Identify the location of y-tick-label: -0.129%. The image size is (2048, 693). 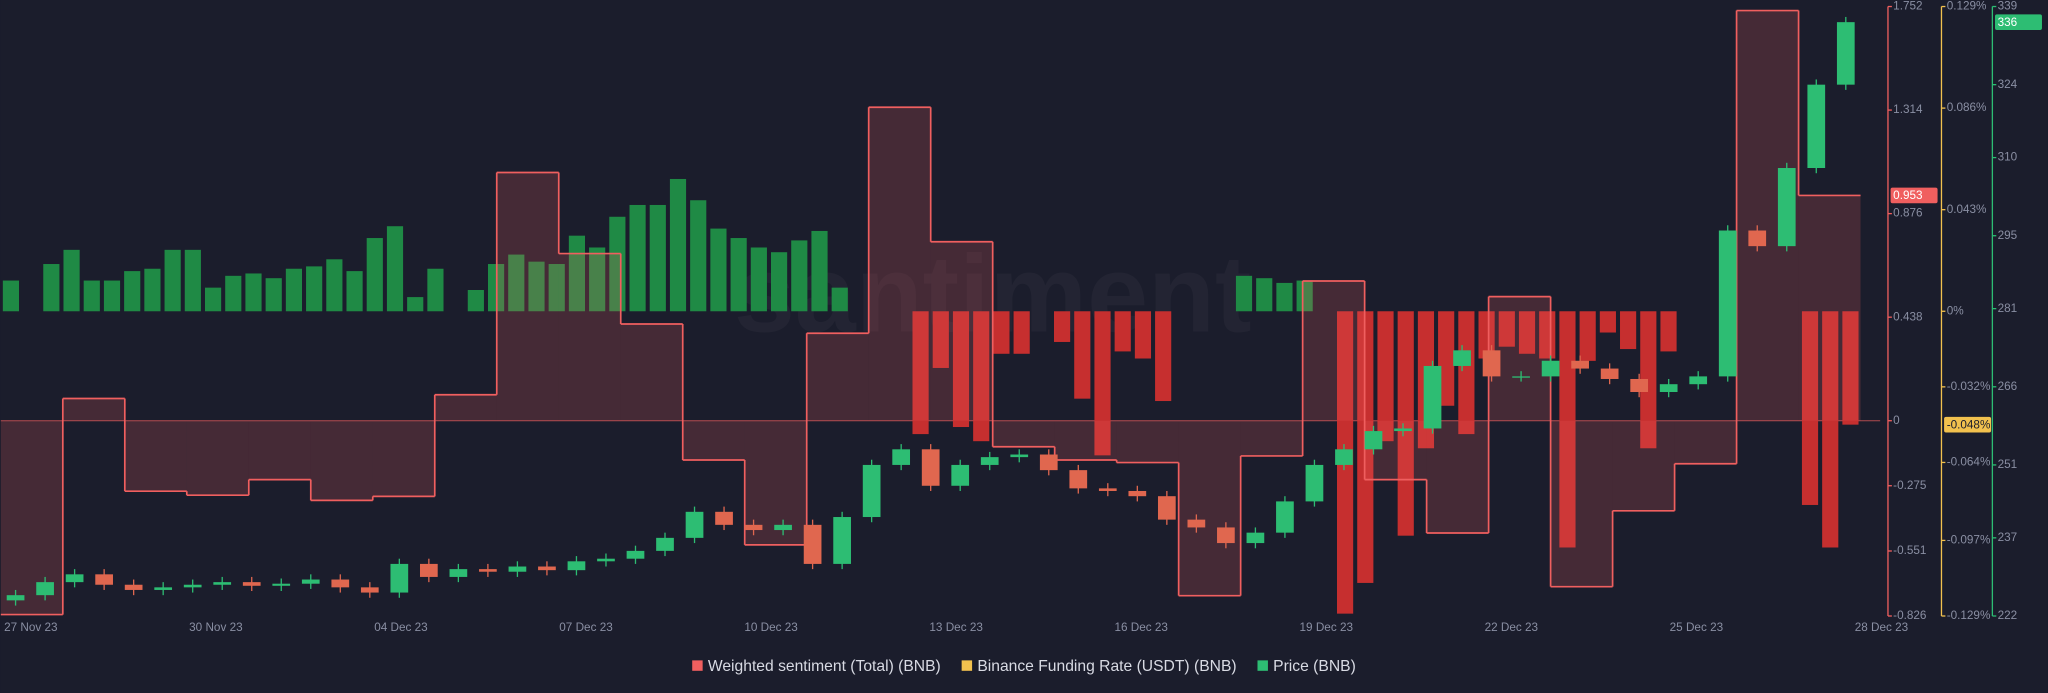
(1969, 615).